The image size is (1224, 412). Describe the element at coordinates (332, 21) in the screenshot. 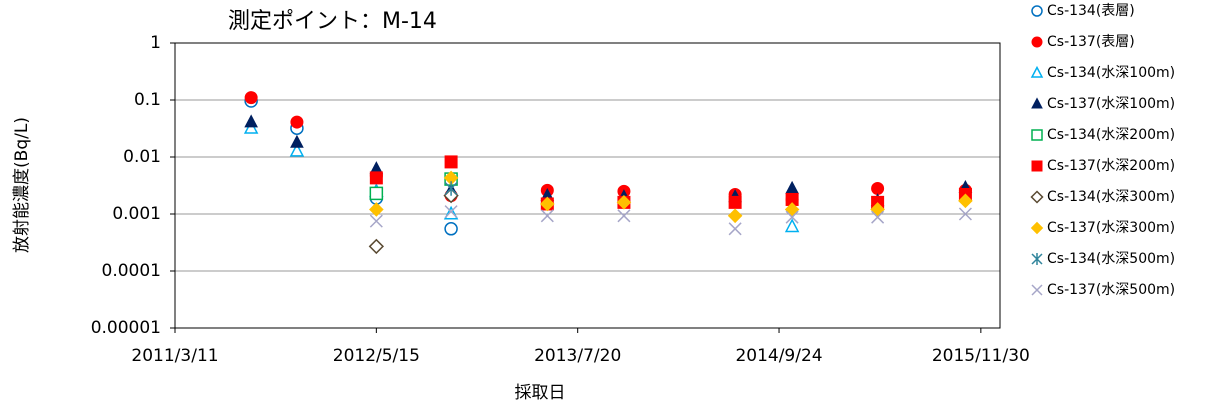

I see `chart-title: 測定ポイント：M-14` at that location.